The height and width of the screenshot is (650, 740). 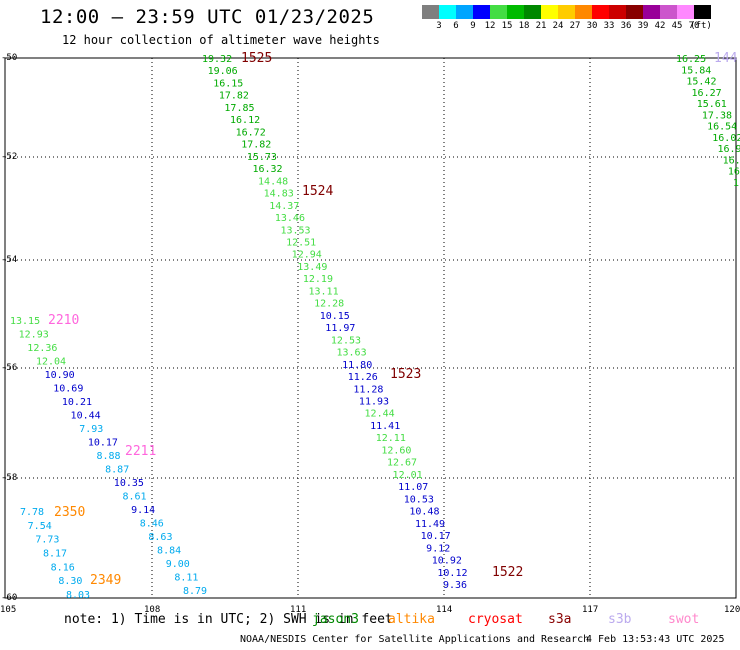 I want to click on wave-height-value: 10.21, so click(x=77, y=402).